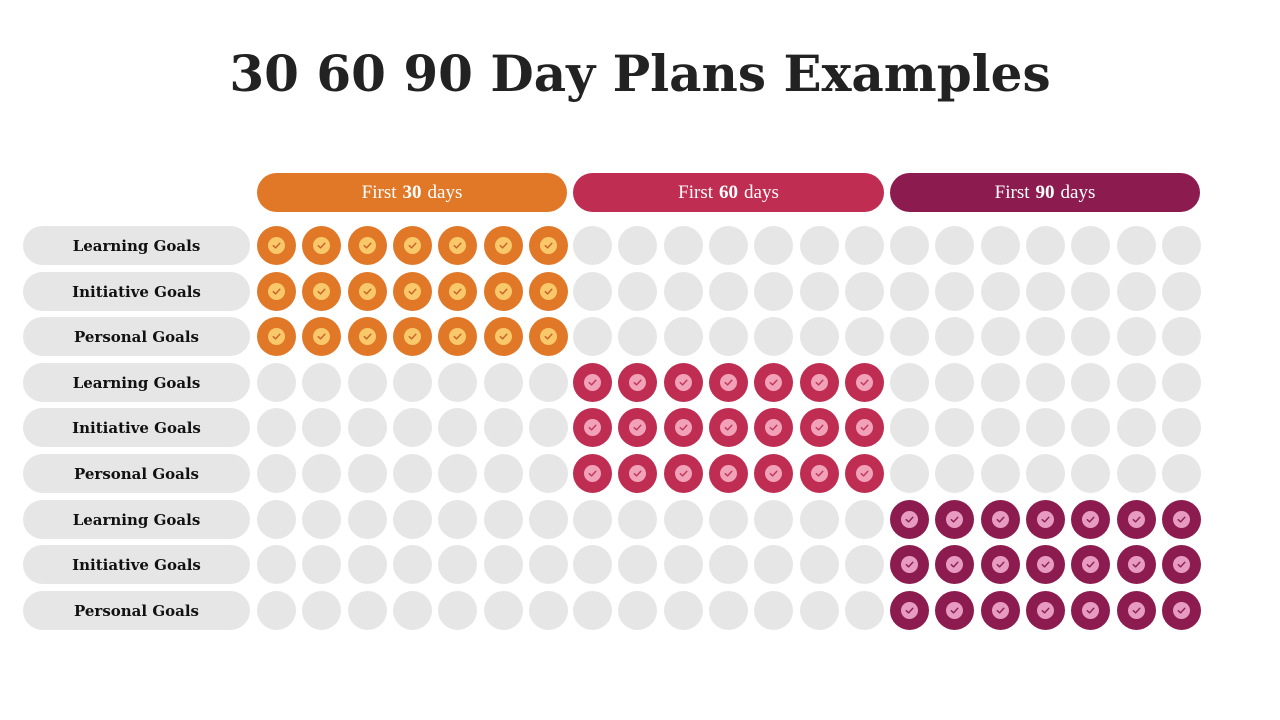 The image size is (1280, 720). What do you see at coordinates (640, 73) in the screenshot?
I see `page-title: 30 60 90 Day Plans Examples` at bounding box center [640, 73].